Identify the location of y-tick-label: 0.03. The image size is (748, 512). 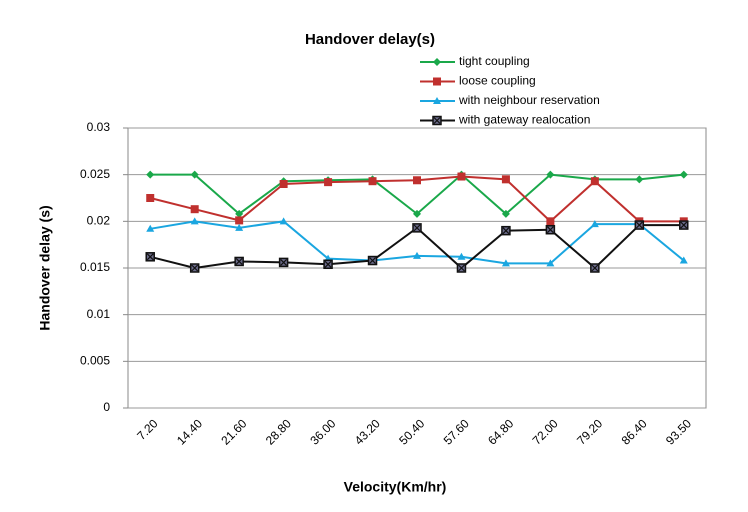
(99, 127).